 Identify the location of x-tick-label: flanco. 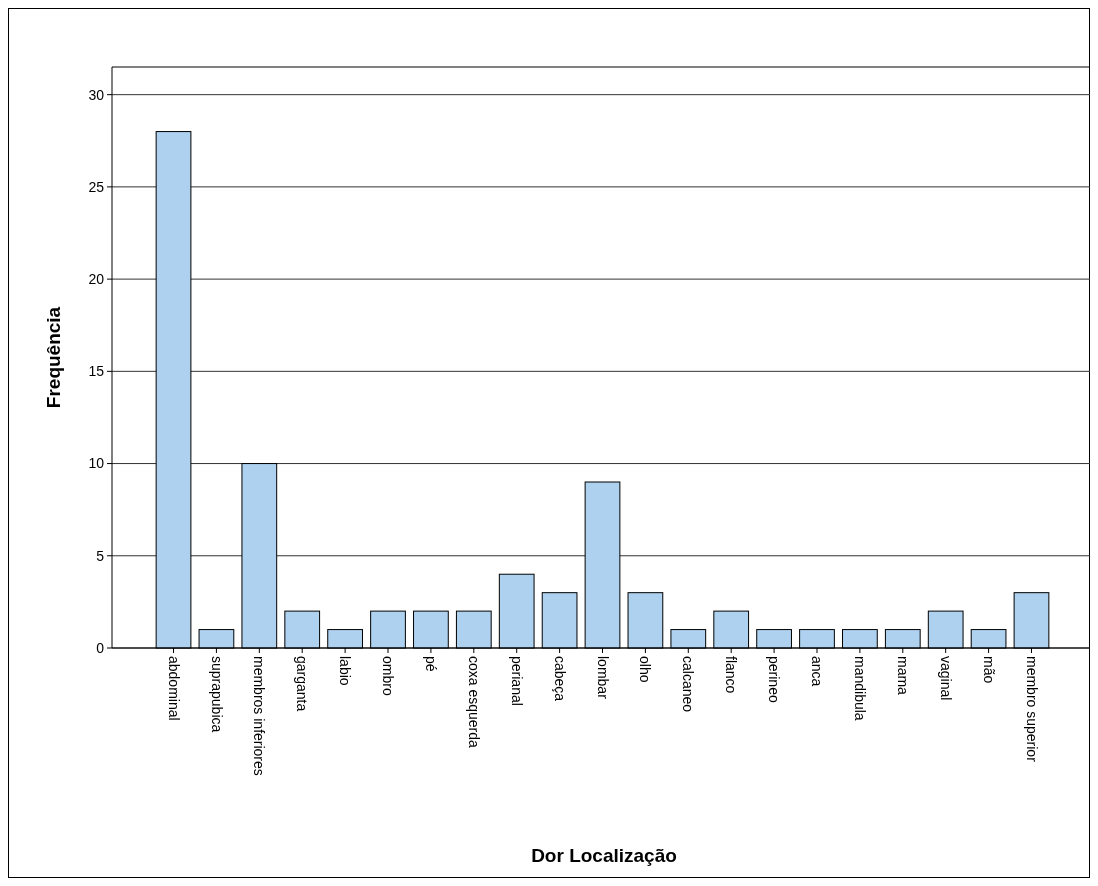
(731, 675).